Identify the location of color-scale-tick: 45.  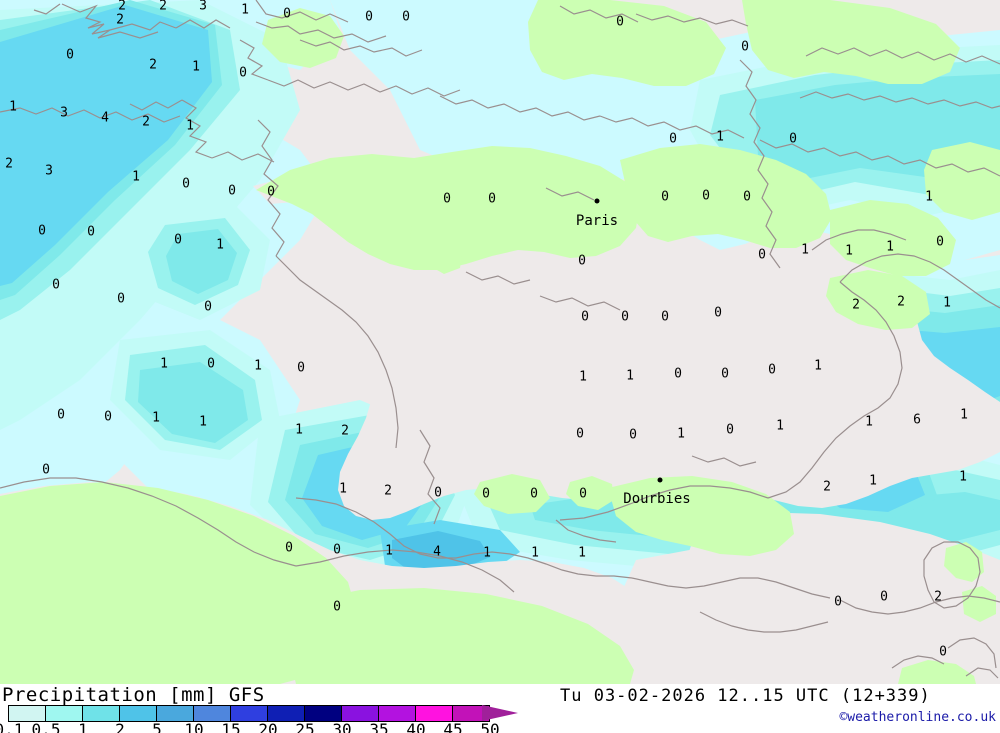
(453, 726).